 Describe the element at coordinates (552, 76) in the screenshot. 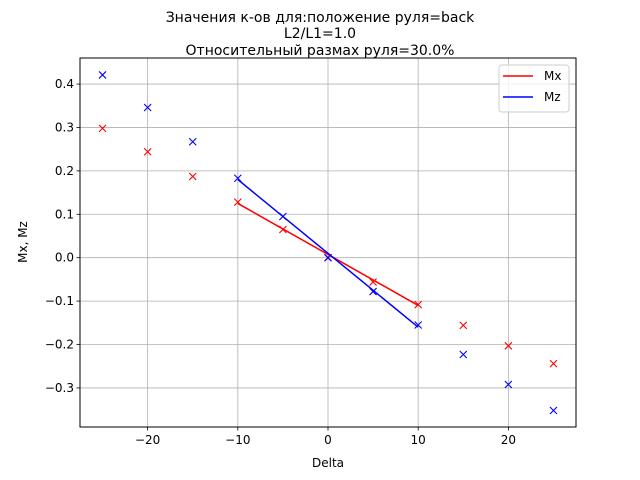

I see `legend-label-mx: Mx` at that location.